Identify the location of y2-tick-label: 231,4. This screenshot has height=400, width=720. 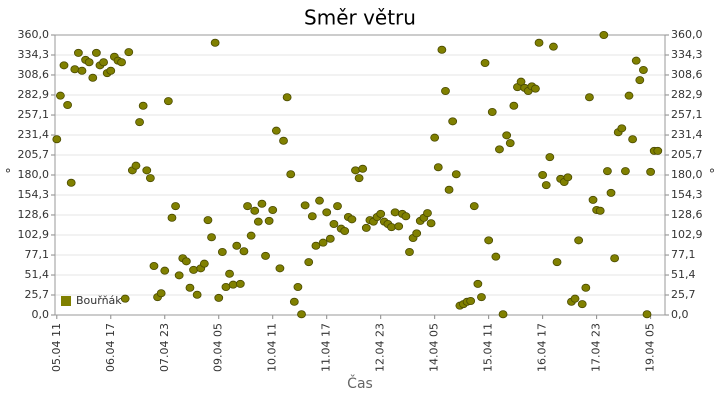
(687, 134).